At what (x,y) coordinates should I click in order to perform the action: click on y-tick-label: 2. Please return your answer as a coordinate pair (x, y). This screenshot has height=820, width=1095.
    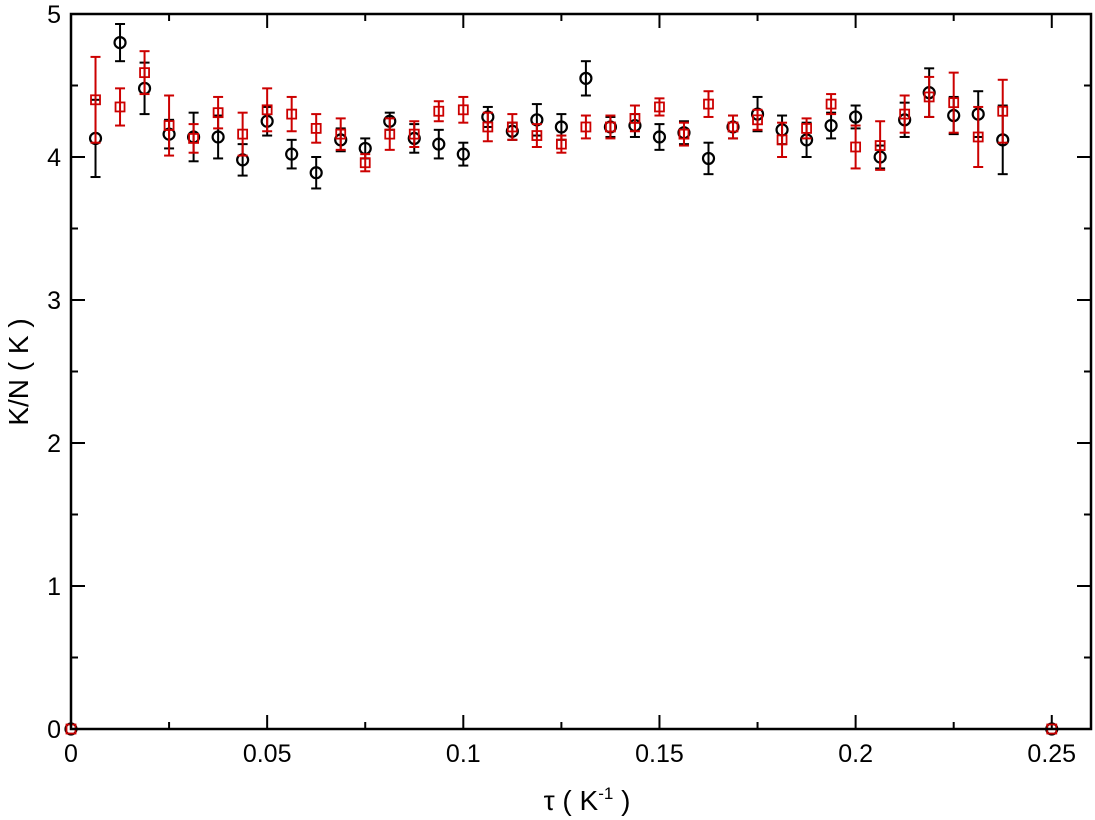
    Looking at the image, I should click on (54, 444).